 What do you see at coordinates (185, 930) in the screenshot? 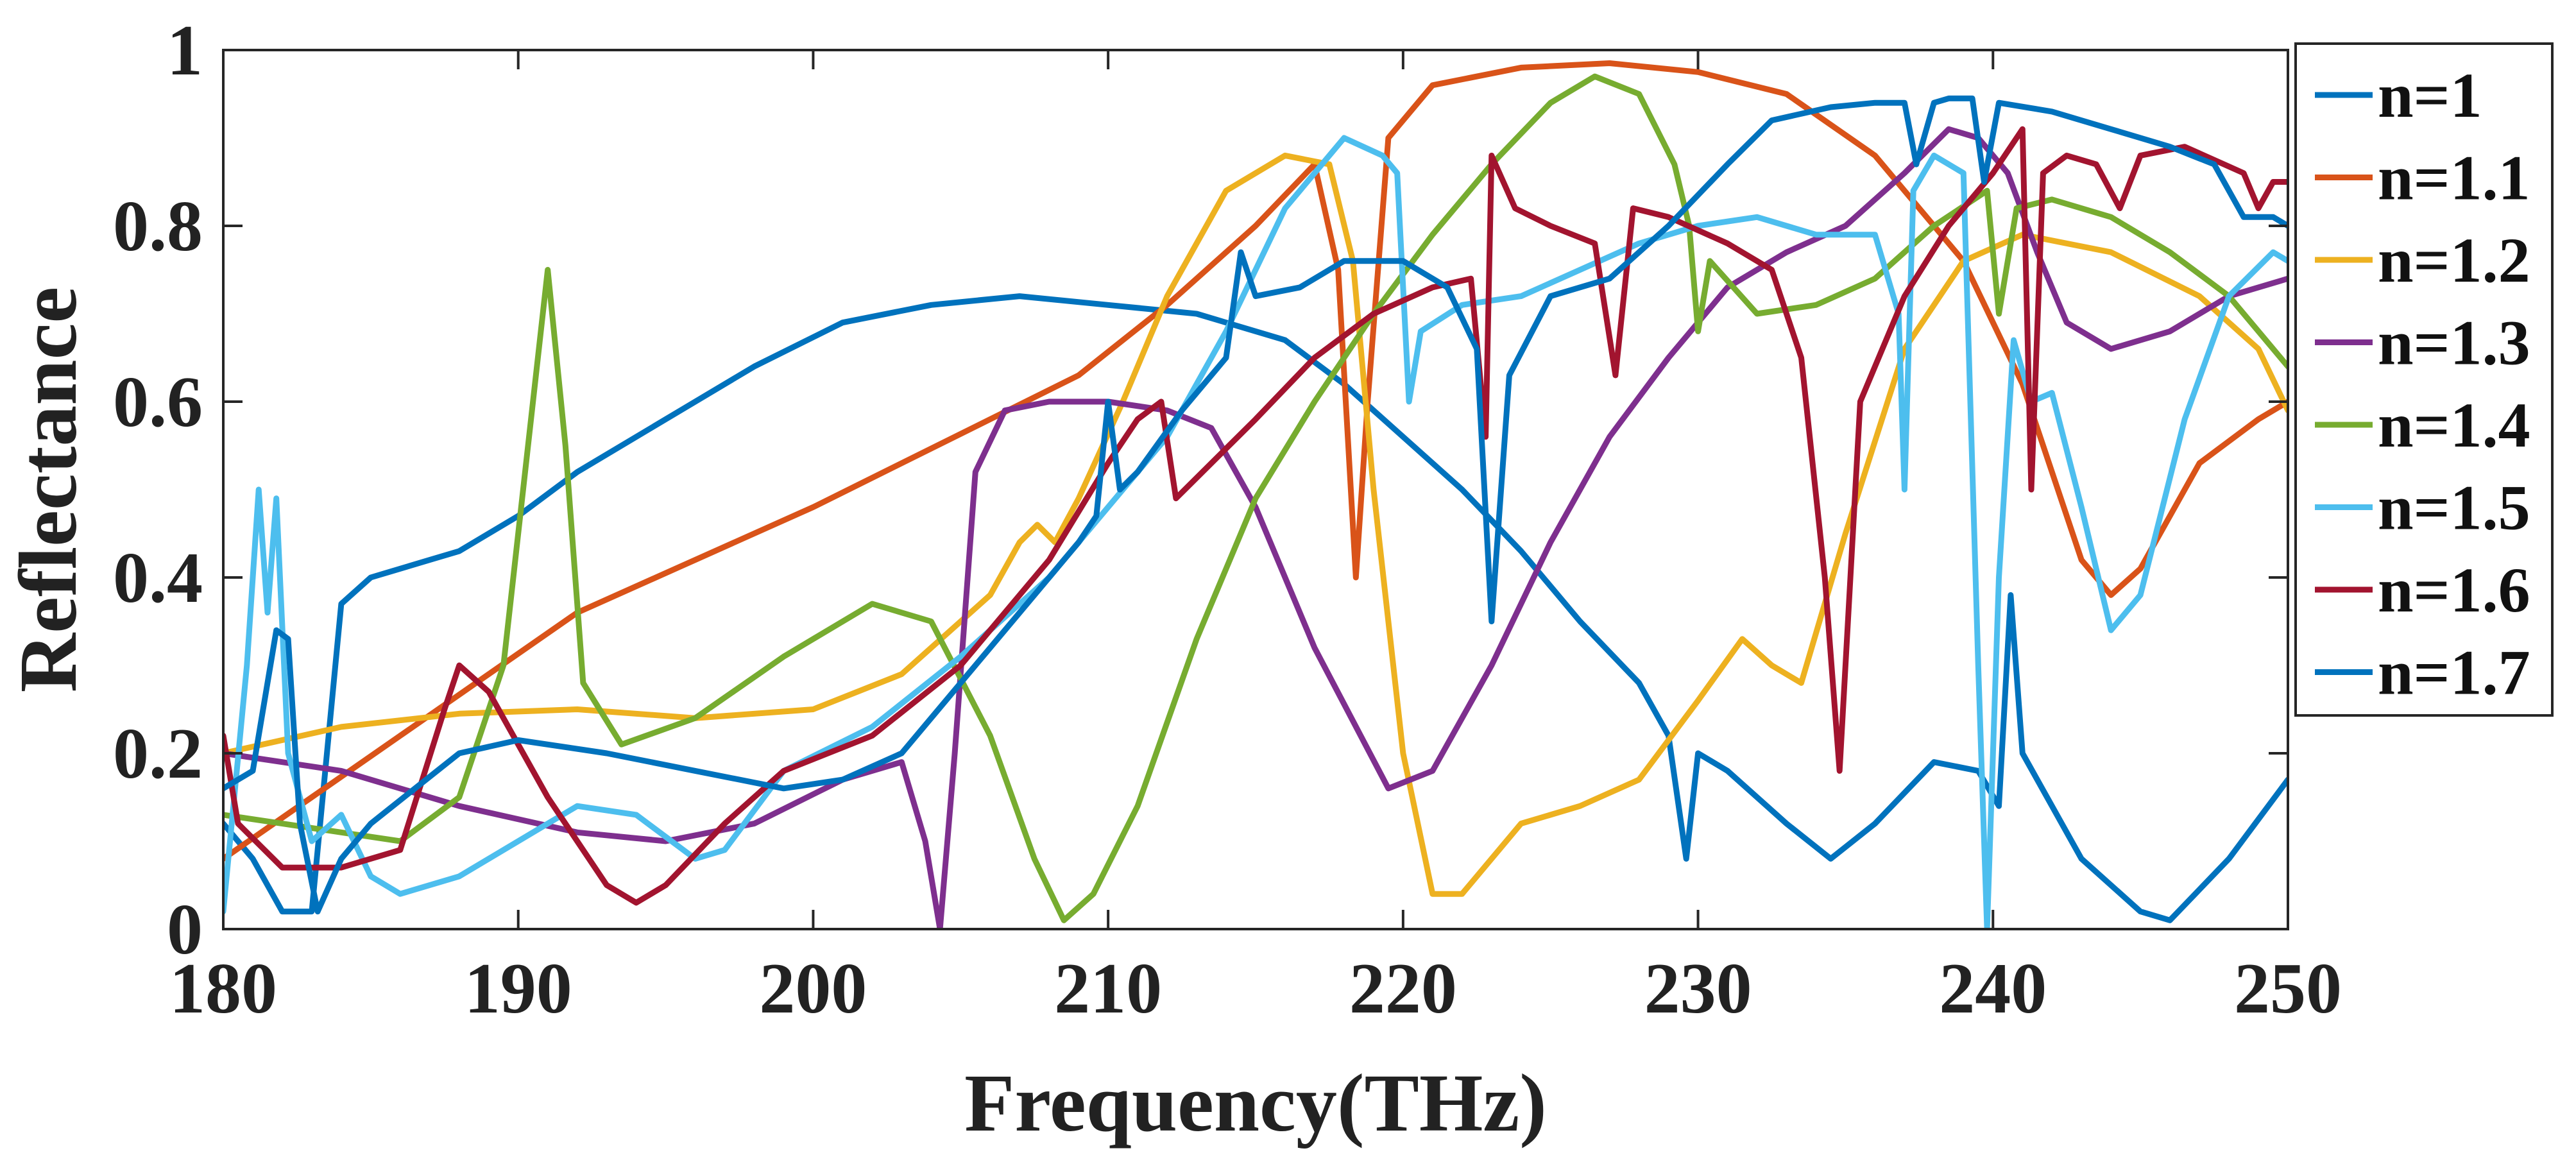
I see `y-tick-label: 0` at bounding box center [185, 930].